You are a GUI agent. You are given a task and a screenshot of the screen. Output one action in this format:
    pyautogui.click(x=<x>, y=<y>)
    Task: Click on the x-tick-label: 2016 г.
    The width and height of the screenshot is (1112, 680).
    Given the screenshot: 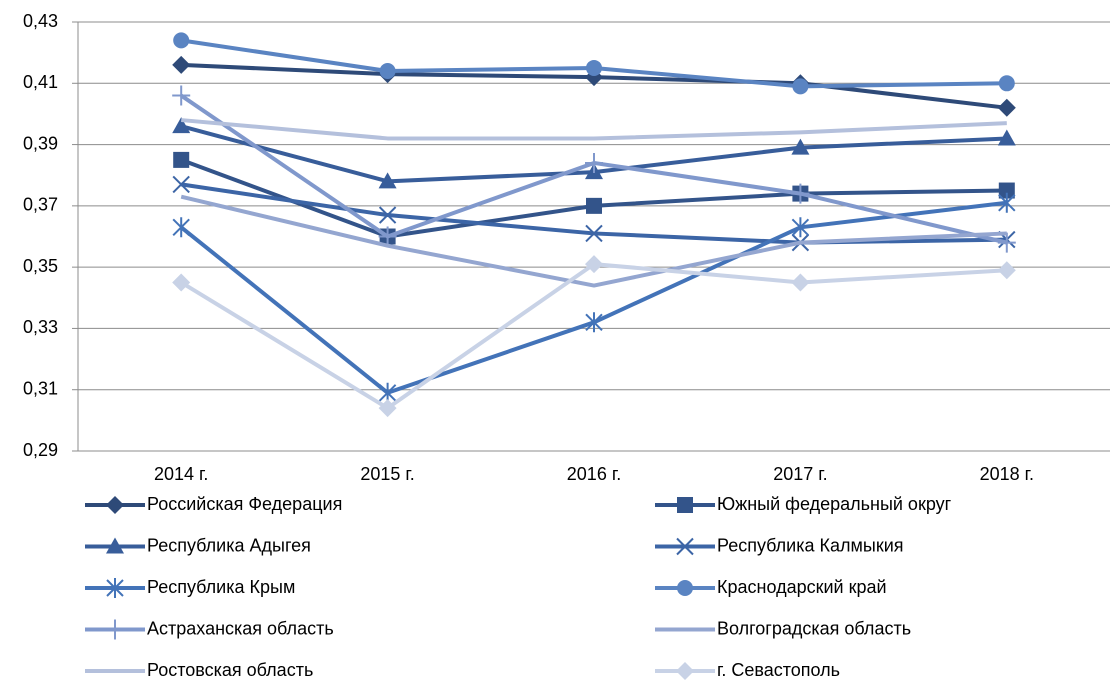 What is the action you would take?
    pyautogui.click(x=594, y=474)
    